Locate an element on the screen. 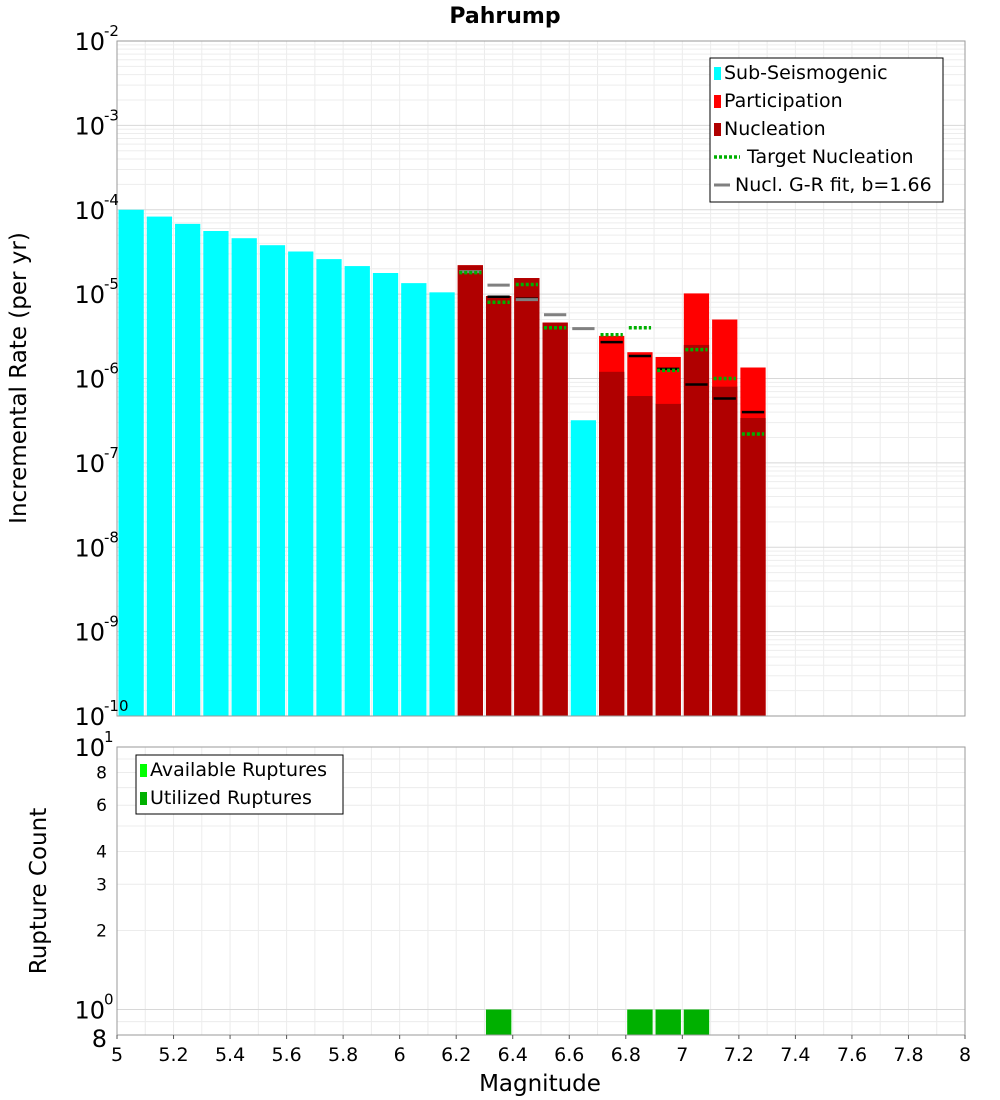  legend-item: Available Ruptures is located at coordinates (233, 770).